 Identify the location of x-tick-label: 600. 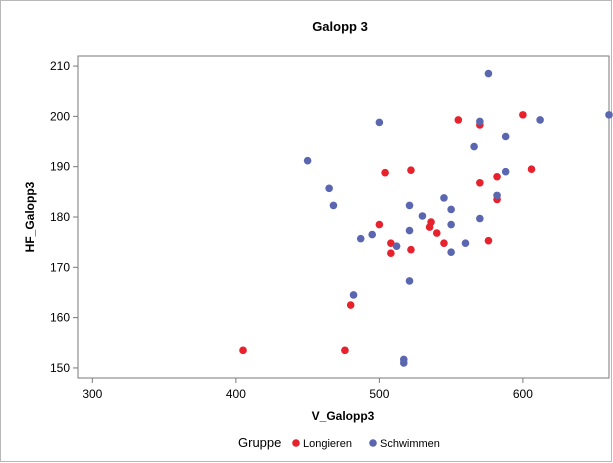
(523, 394).